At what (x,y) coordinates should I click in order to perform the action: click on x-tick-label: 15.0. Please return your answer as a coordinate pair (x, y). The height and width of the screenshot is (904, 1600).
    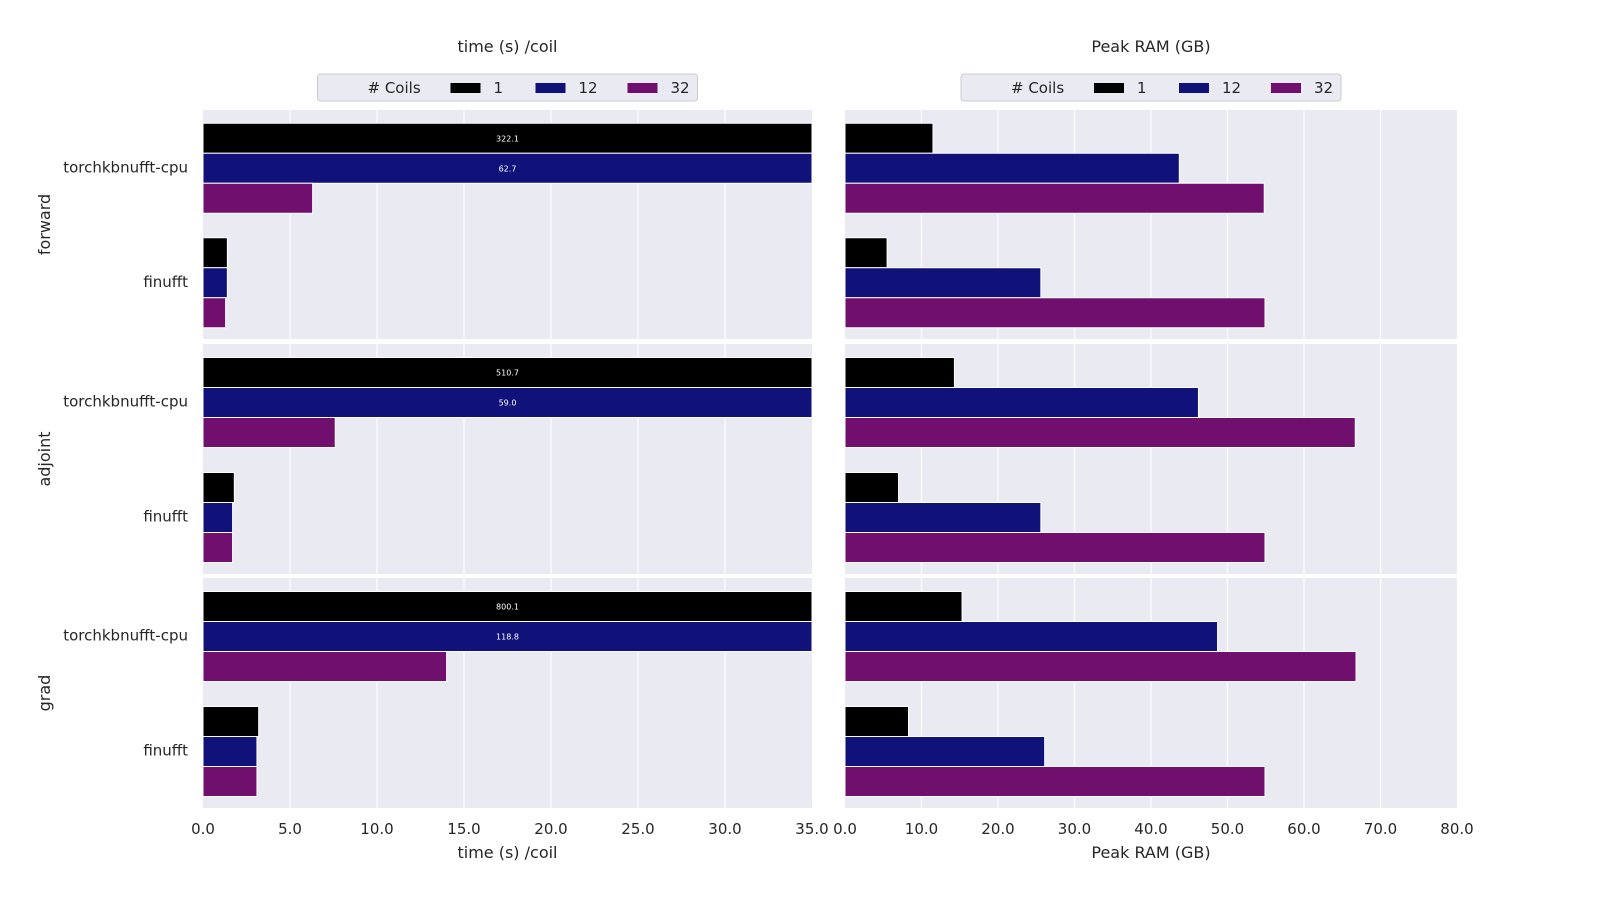
    Looking at the image, I should click on (463, 829).